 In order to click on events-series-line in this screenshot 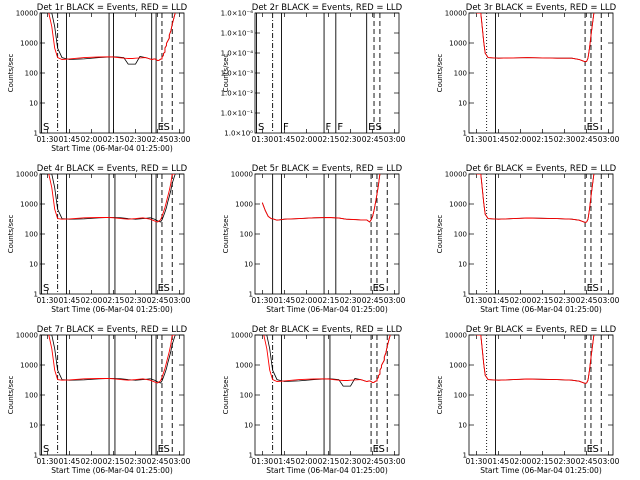, I will do `click(321, 198)`.